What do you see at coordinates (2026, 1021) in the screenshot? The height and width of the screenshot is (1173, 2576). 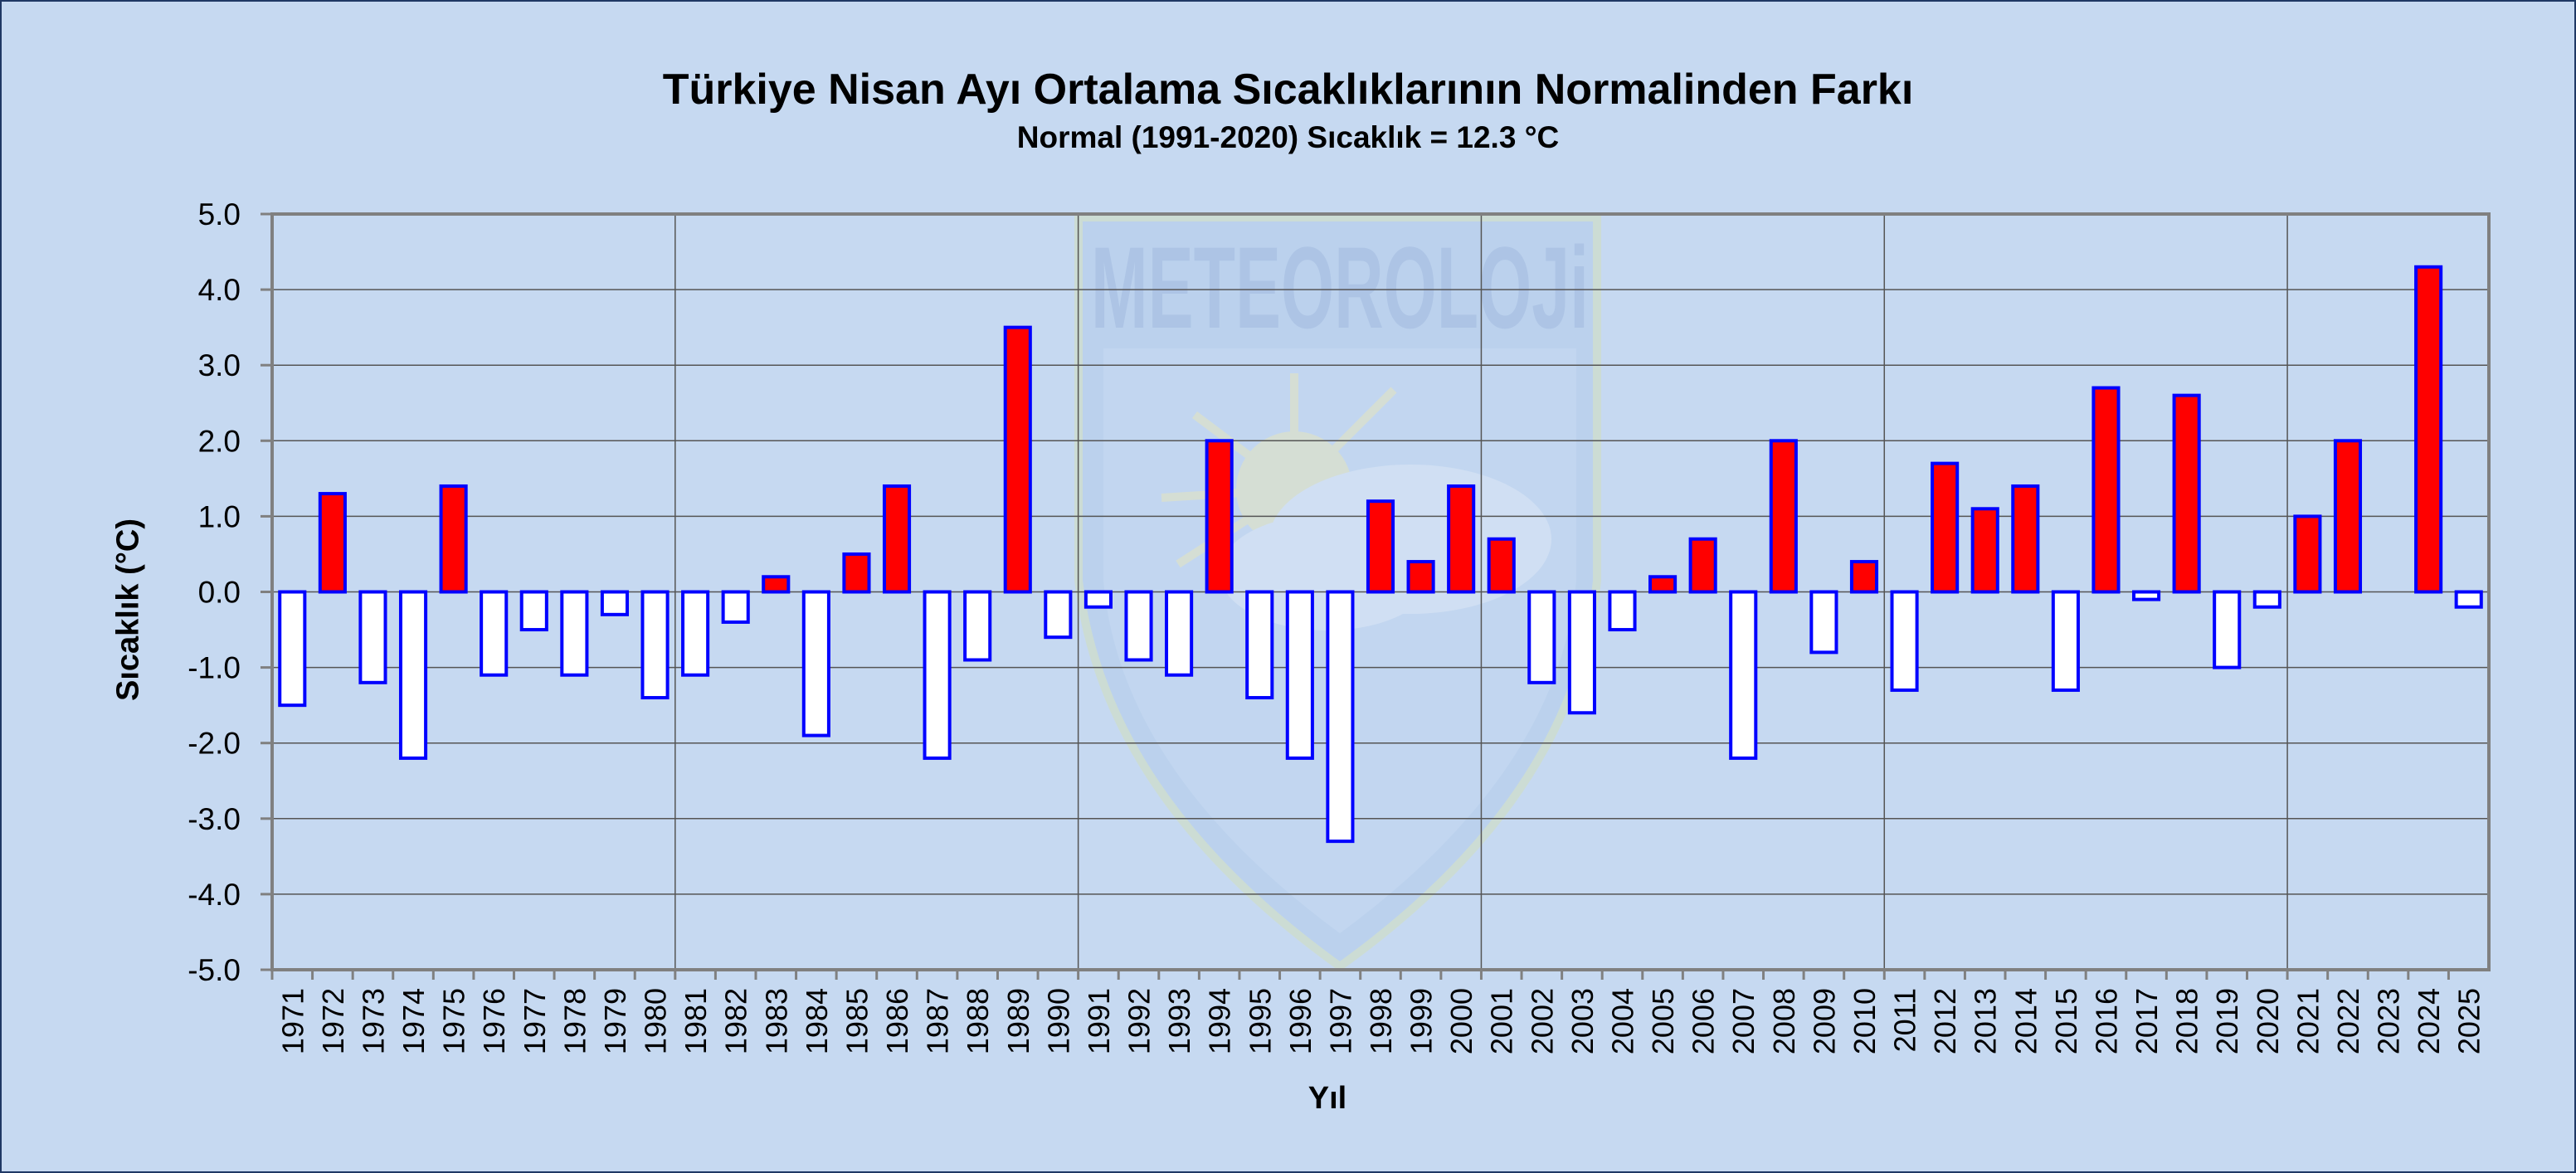 I see `x-tick-label: 2014` at bounding box center [2026, 1021].